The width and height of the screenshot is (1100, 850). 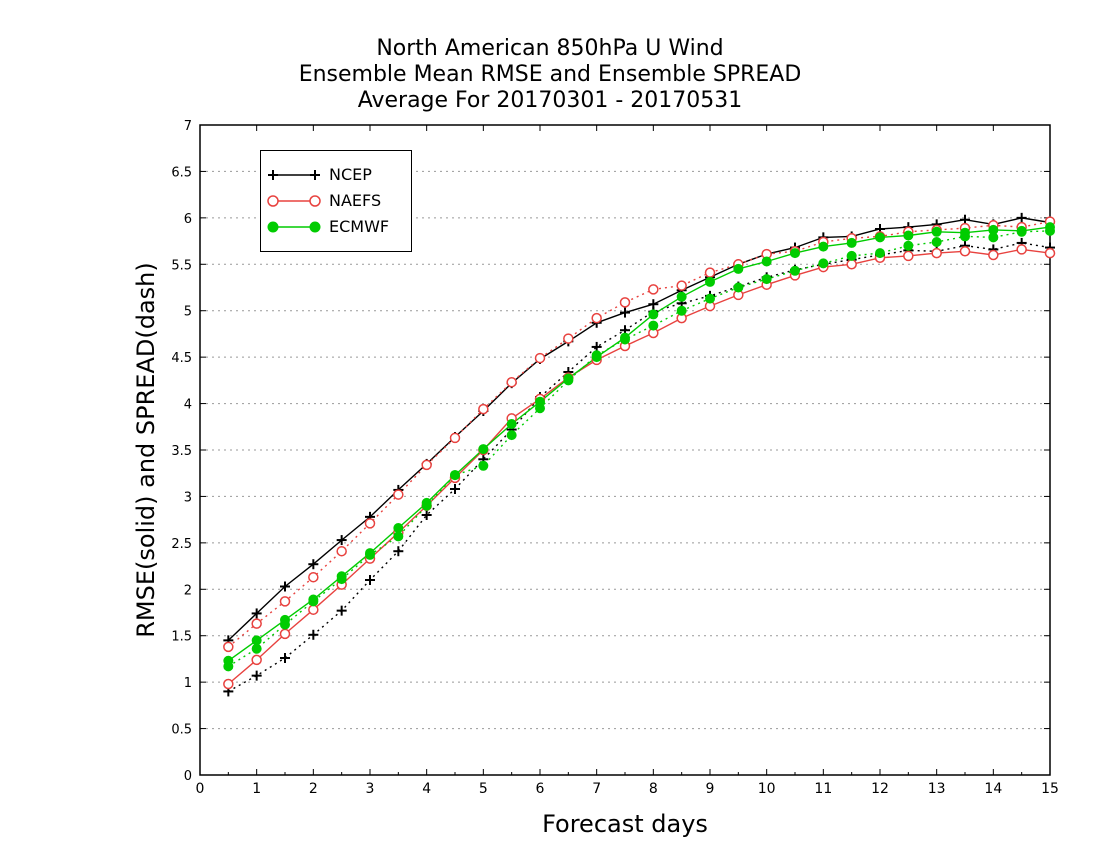 I want to click on y-tick-label: 2.5, so click(x=181, y=544).